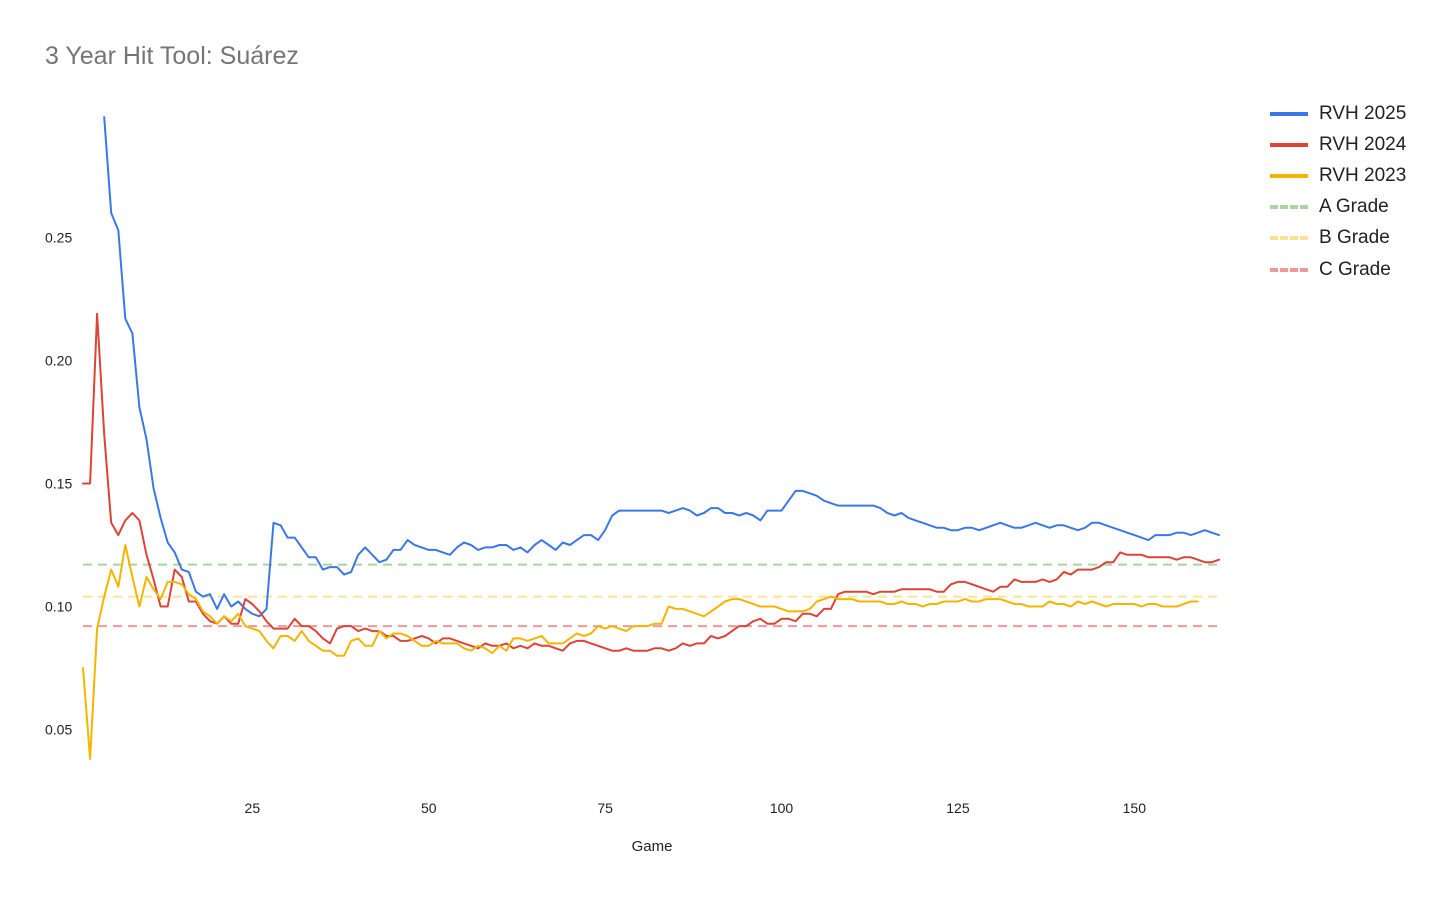 This screenshot has height=901, width=1456. I want to click on y-tick-label: 0.15, so click(58, 483).